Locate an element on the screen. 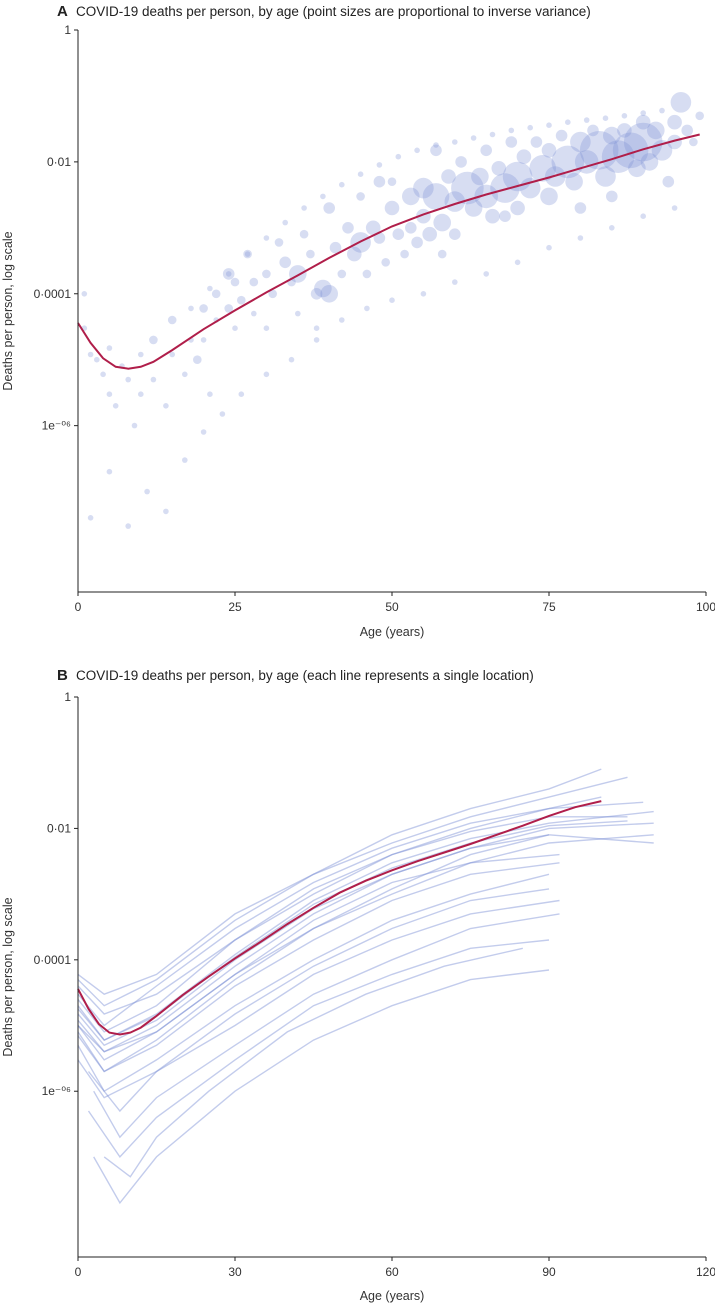 Image resolution: width=715 pixels, height=1305 pixels. panel-a-x-tick-label: 100 is located at coordinates (705, 607).